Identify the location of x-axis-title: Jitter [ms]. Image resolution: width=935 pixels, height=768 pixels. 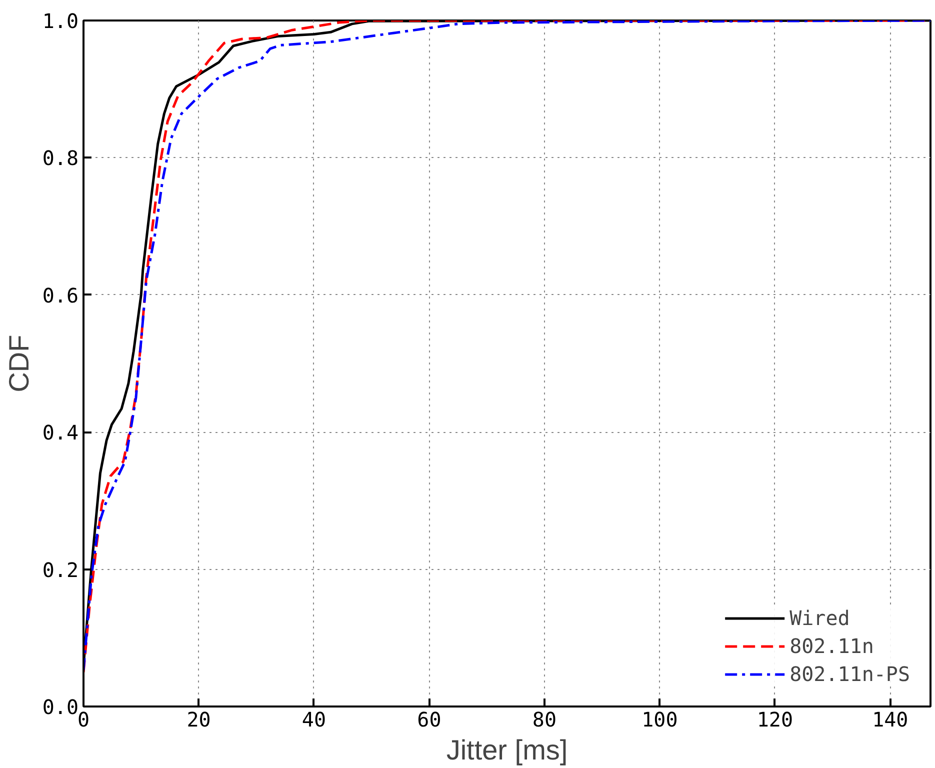
(507, 750).